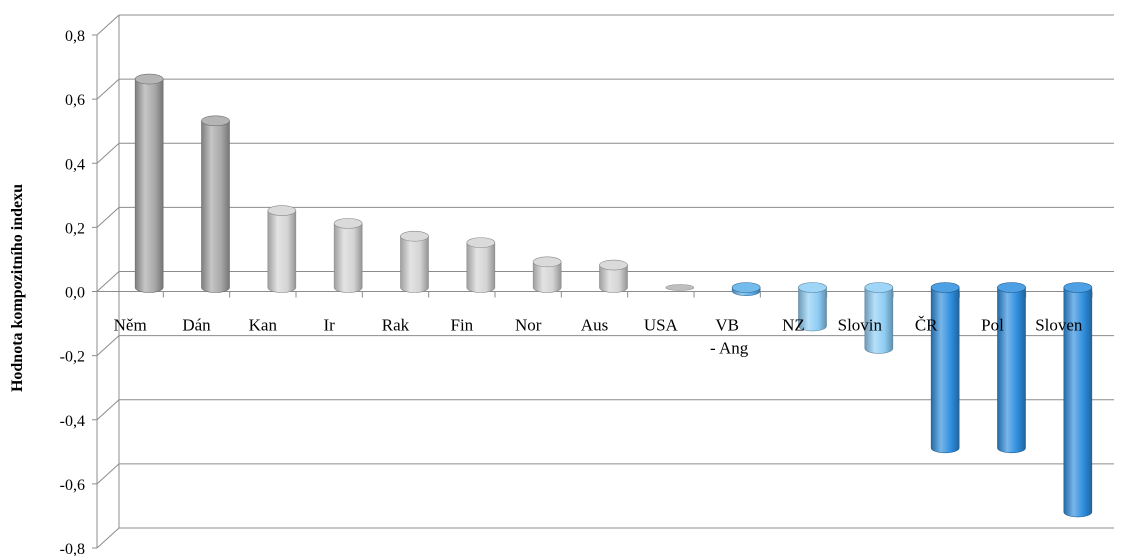 The height and width of the screenshot is (556, 1131). I want to click on x-tick-label: Nor, so click(528, 325).